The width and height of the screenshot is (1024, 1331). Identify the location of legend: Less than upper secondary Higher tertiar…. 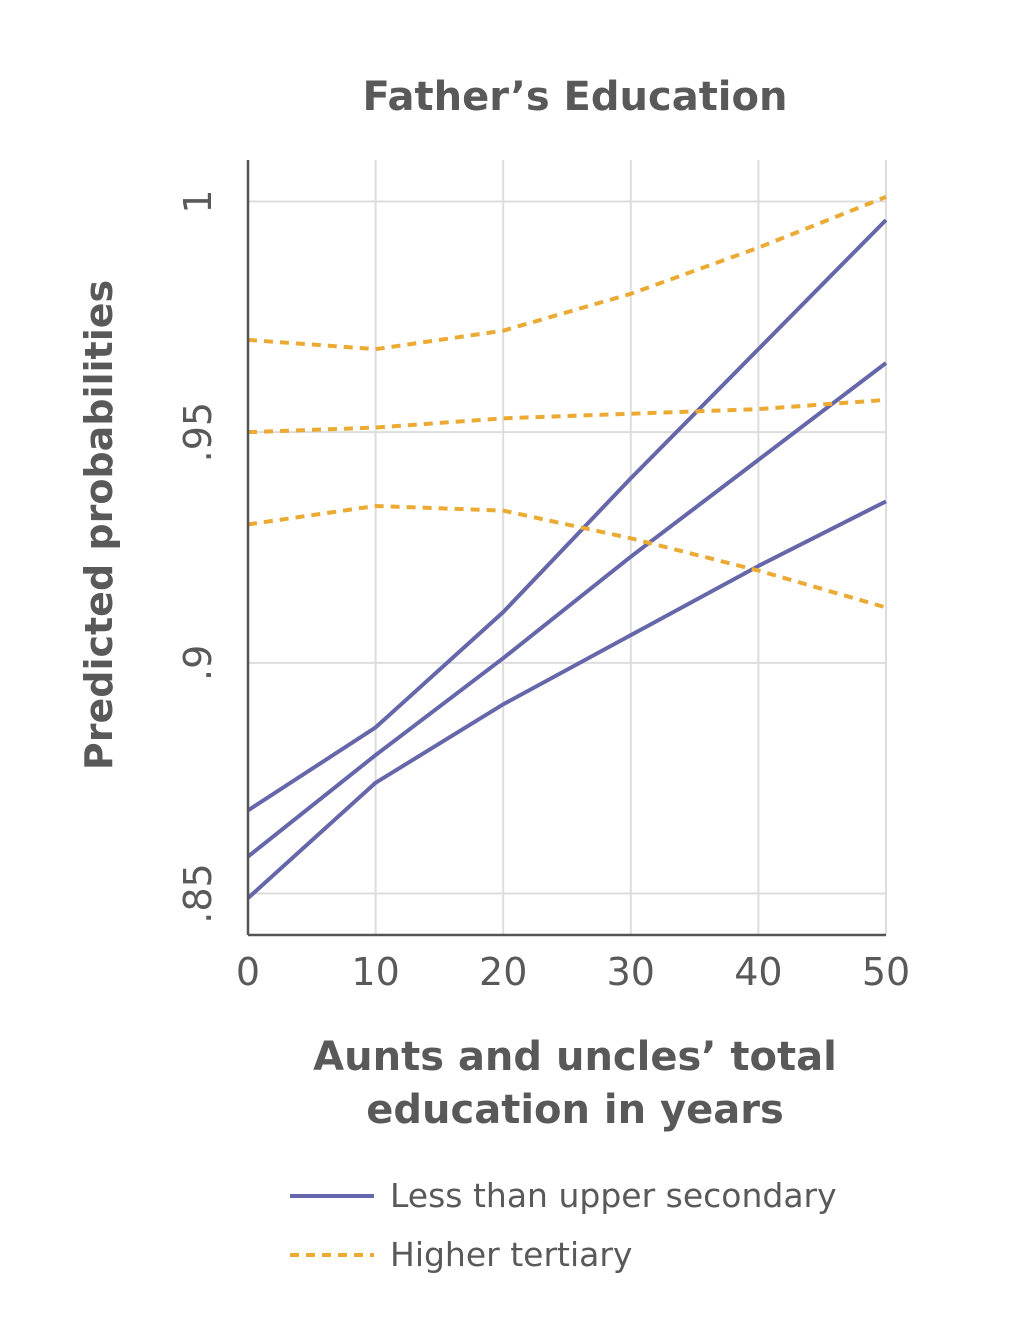
(563, 1225).